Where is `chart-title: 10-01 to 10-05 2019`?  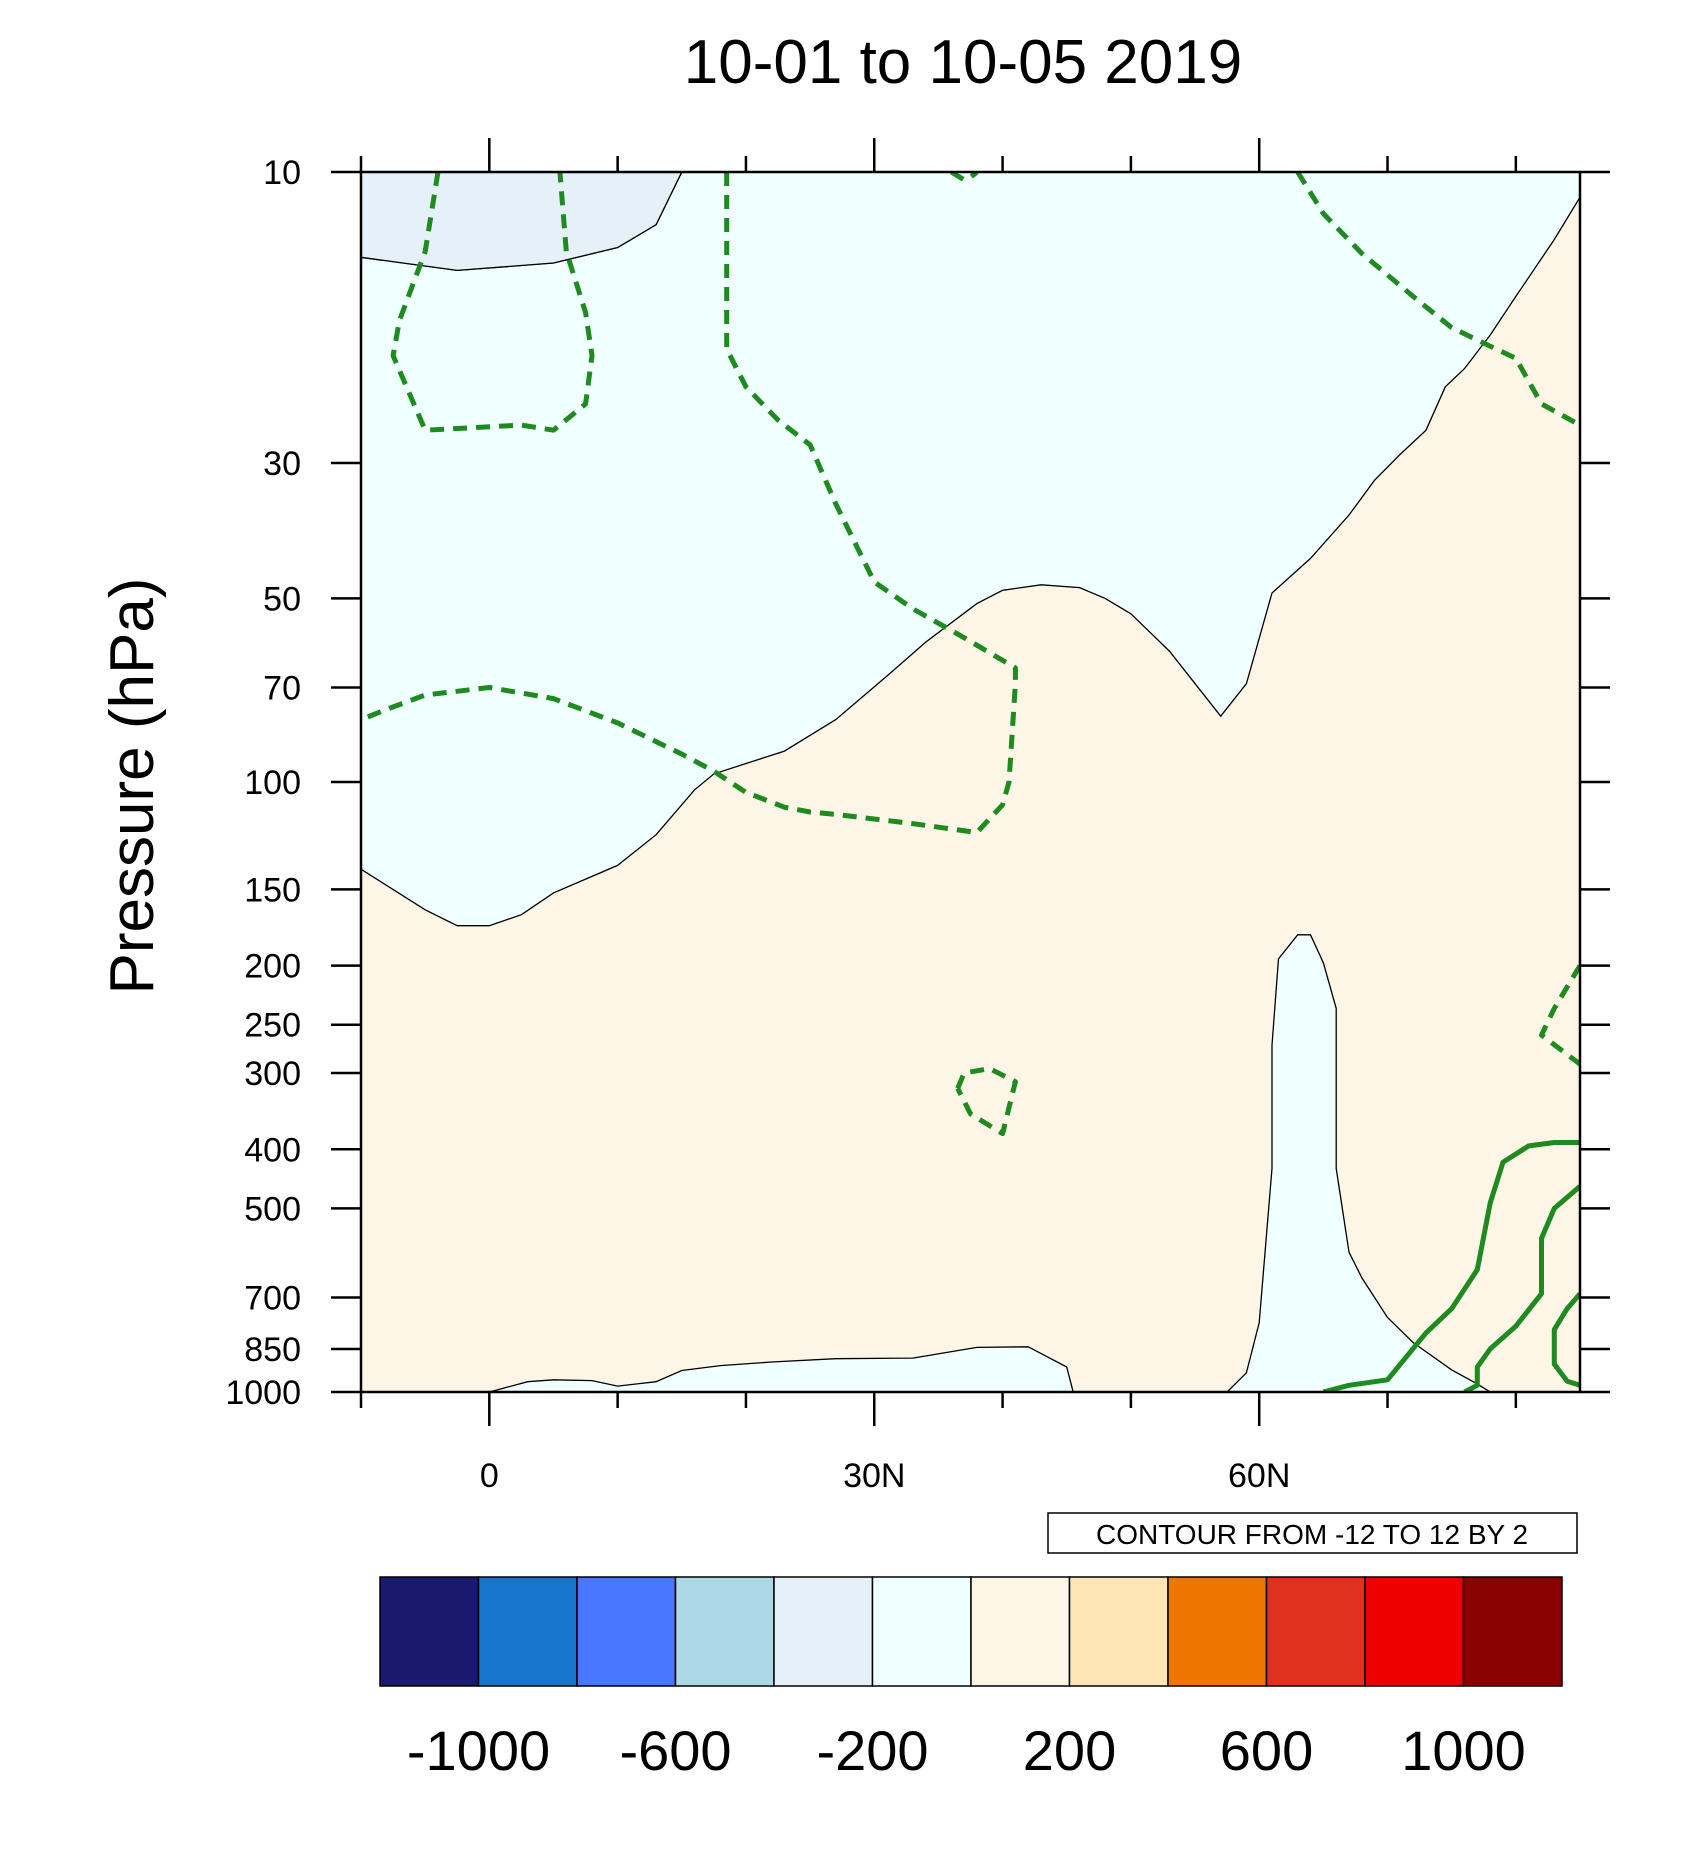 chart-title: 10-01 to 10-05 2019 is located at coordinates (963, 62).